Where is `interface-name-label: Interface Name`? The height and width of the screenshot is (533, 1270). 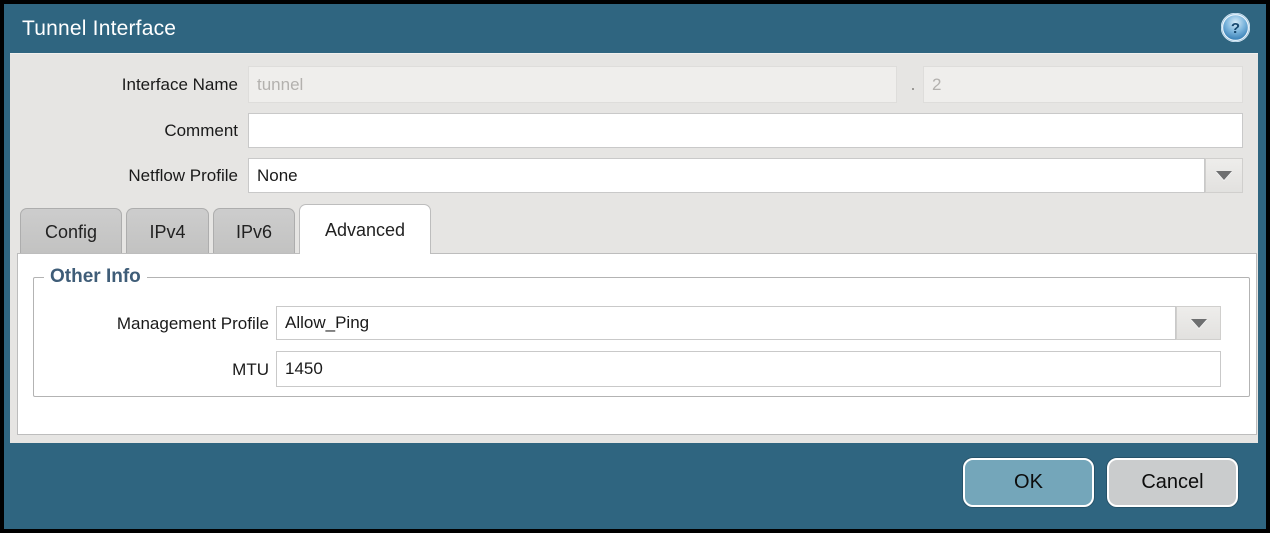 interface-name-label: Interface Name is located at coordinates (179, 84).